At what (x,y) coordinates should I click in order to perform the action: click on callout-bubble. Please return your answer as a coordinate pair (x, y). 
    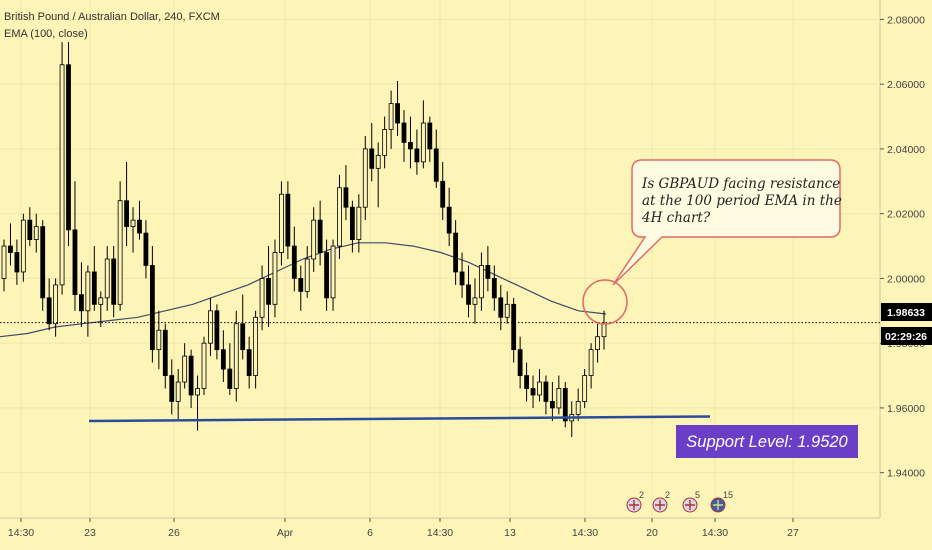
    Looking at the image, I should click on (726, 222).